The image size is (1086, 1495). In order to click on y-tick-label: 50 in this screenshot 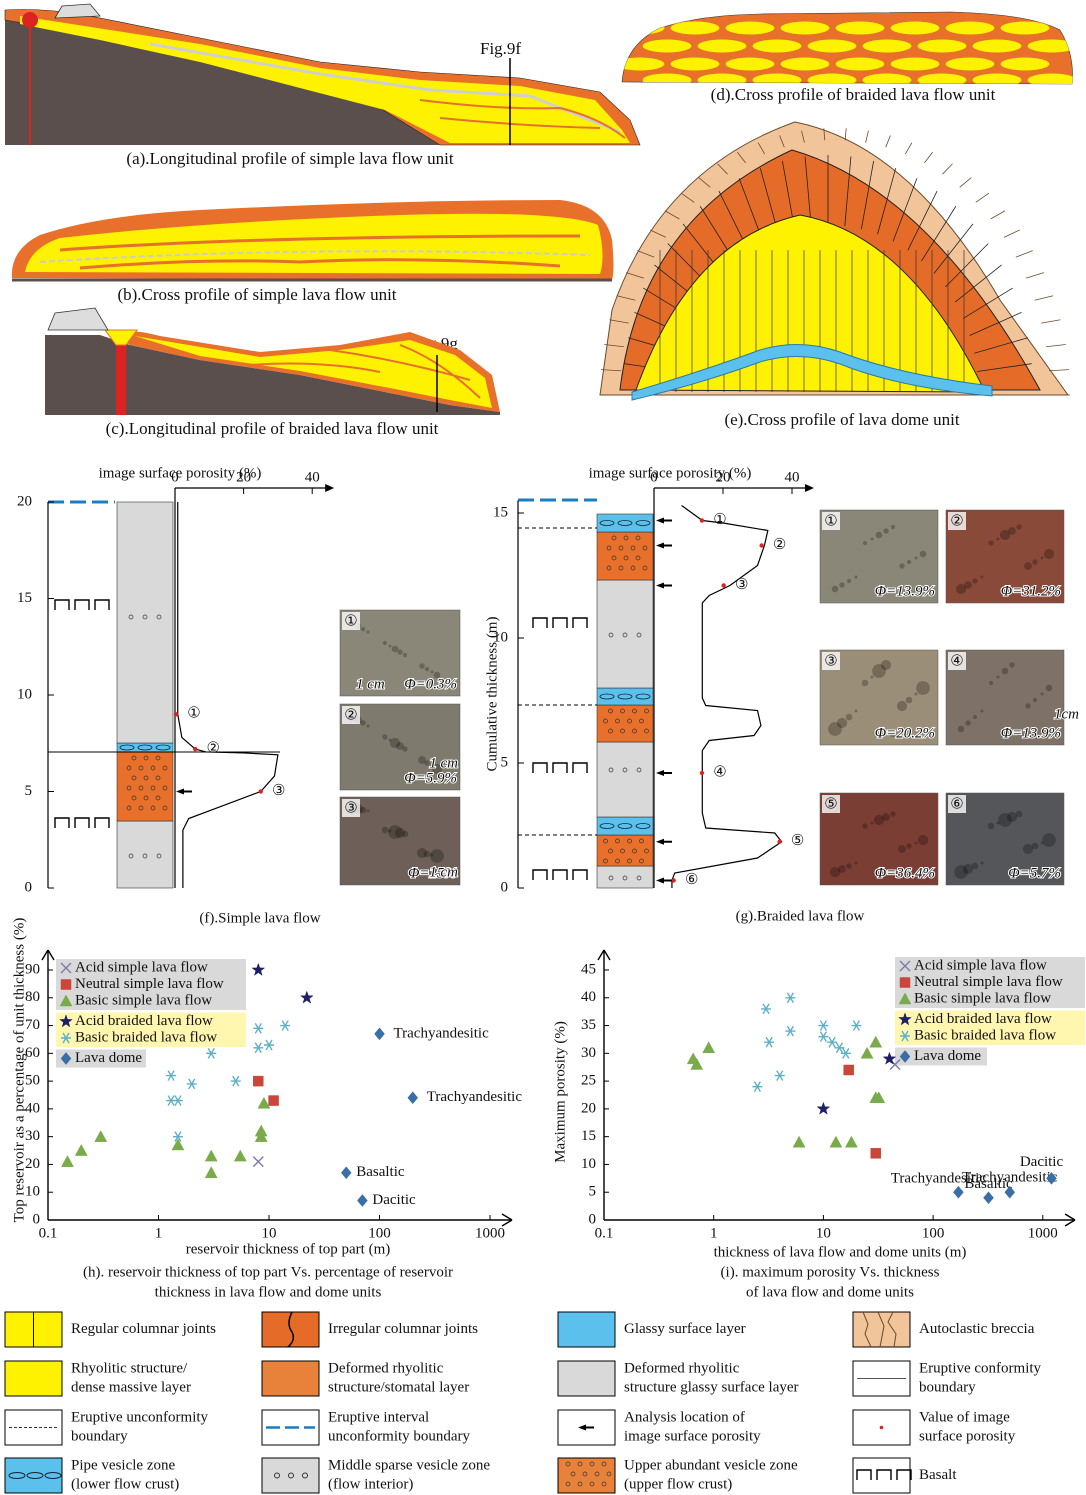, I will do `click(32, 1081)`.